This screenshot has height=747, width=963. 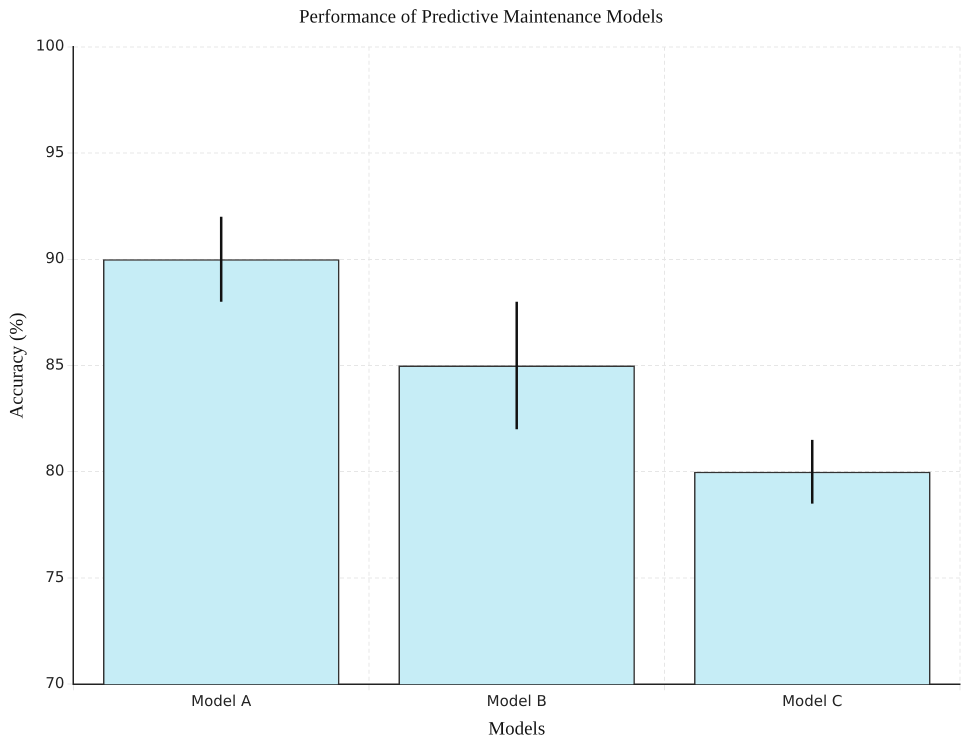 What do you see at coordinates (481, 17) in the screenshot?
I see `chart-title: Performance of Predictive Maintenance Models` at bounding box center [481, 17].